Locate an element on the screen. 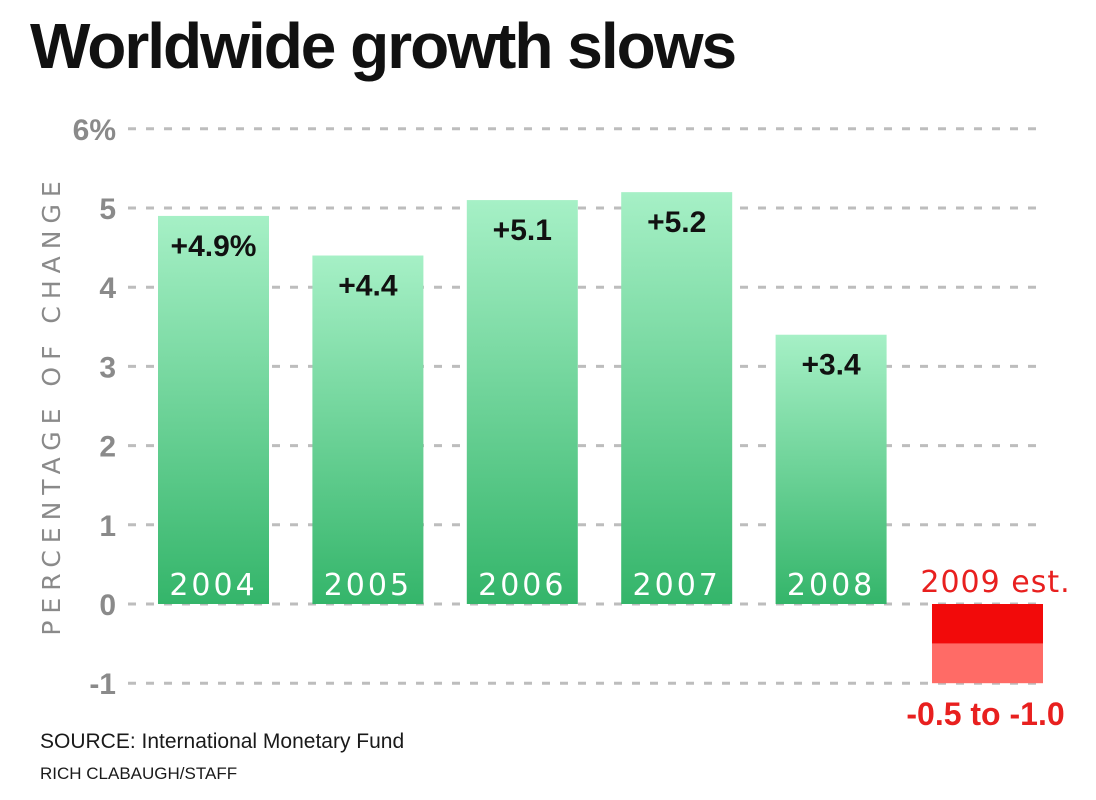 This screenshot has width=1096, height=800. bar-category-label: 2006 is located at coordinates (522, 585).